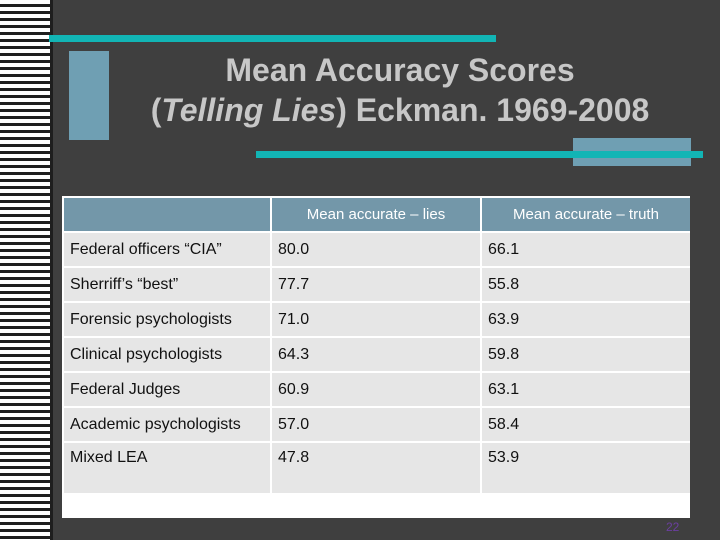  I want to click on table-row: Academic psychologists 57.0 58.4, so click(377, 424).